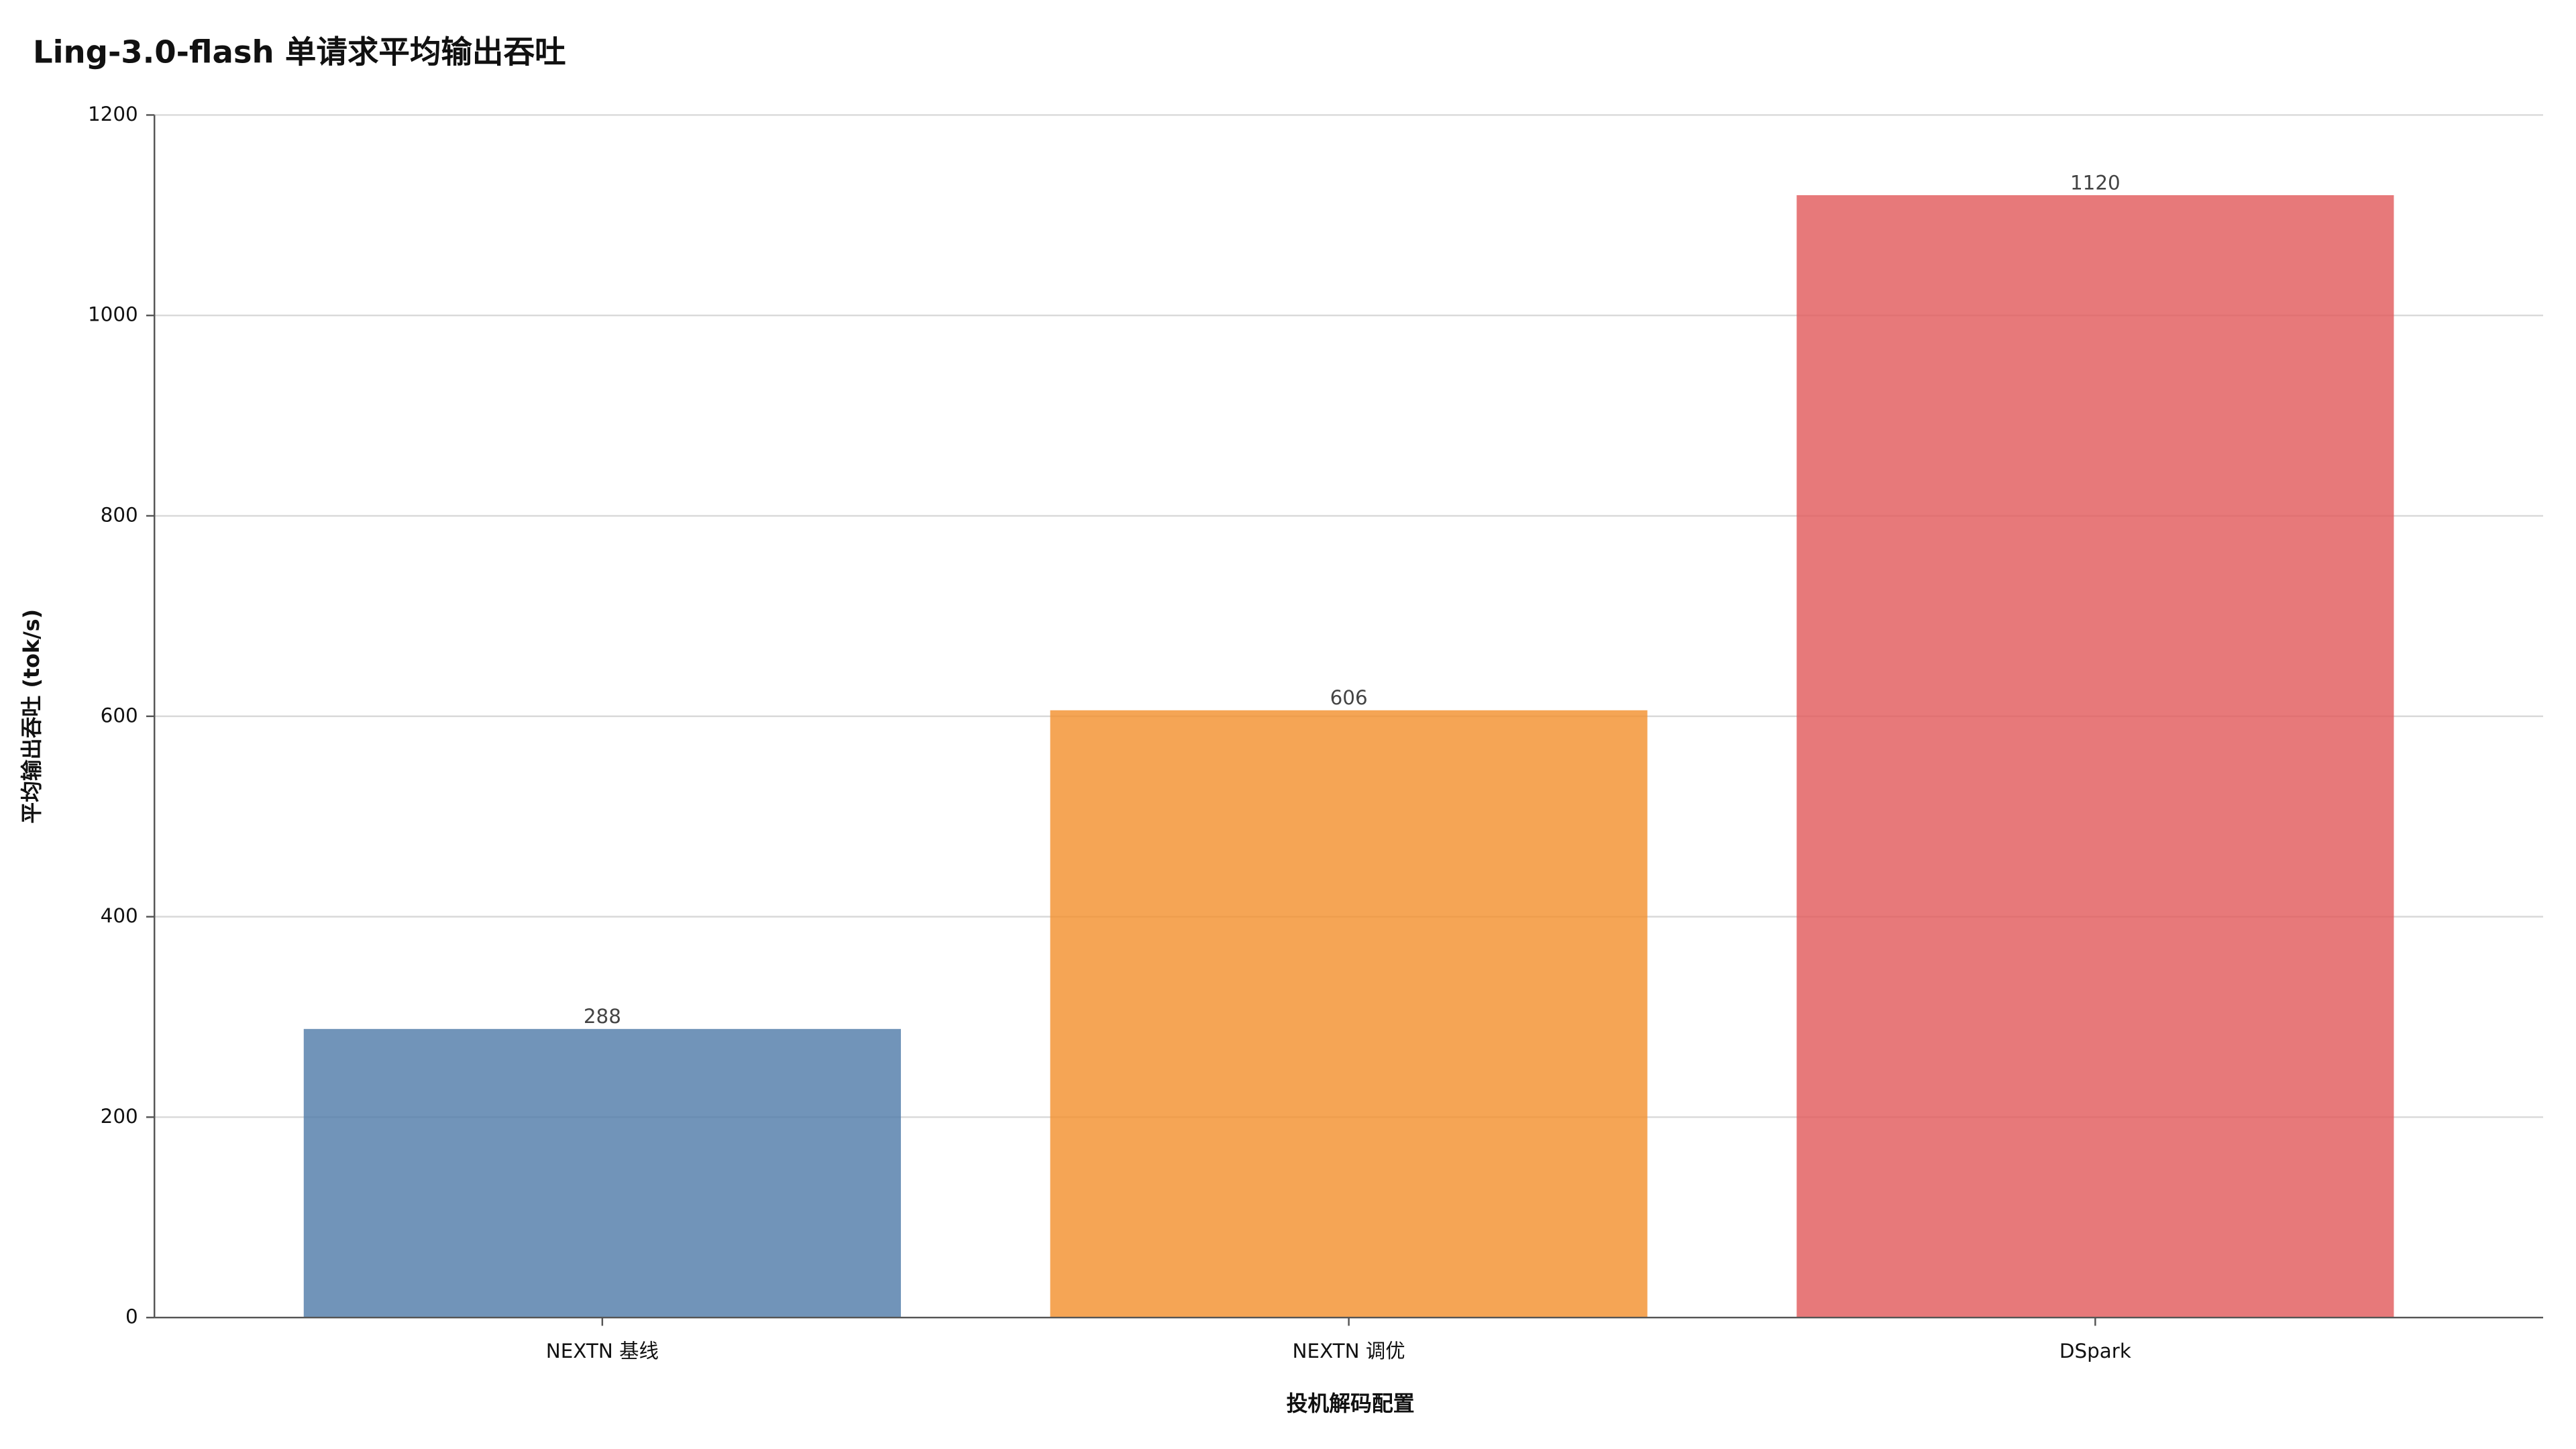  Describe the element at coordinates (1349, 1351) in the screenshot. I see `x-tick-label: NEXTN 调优` at that location.